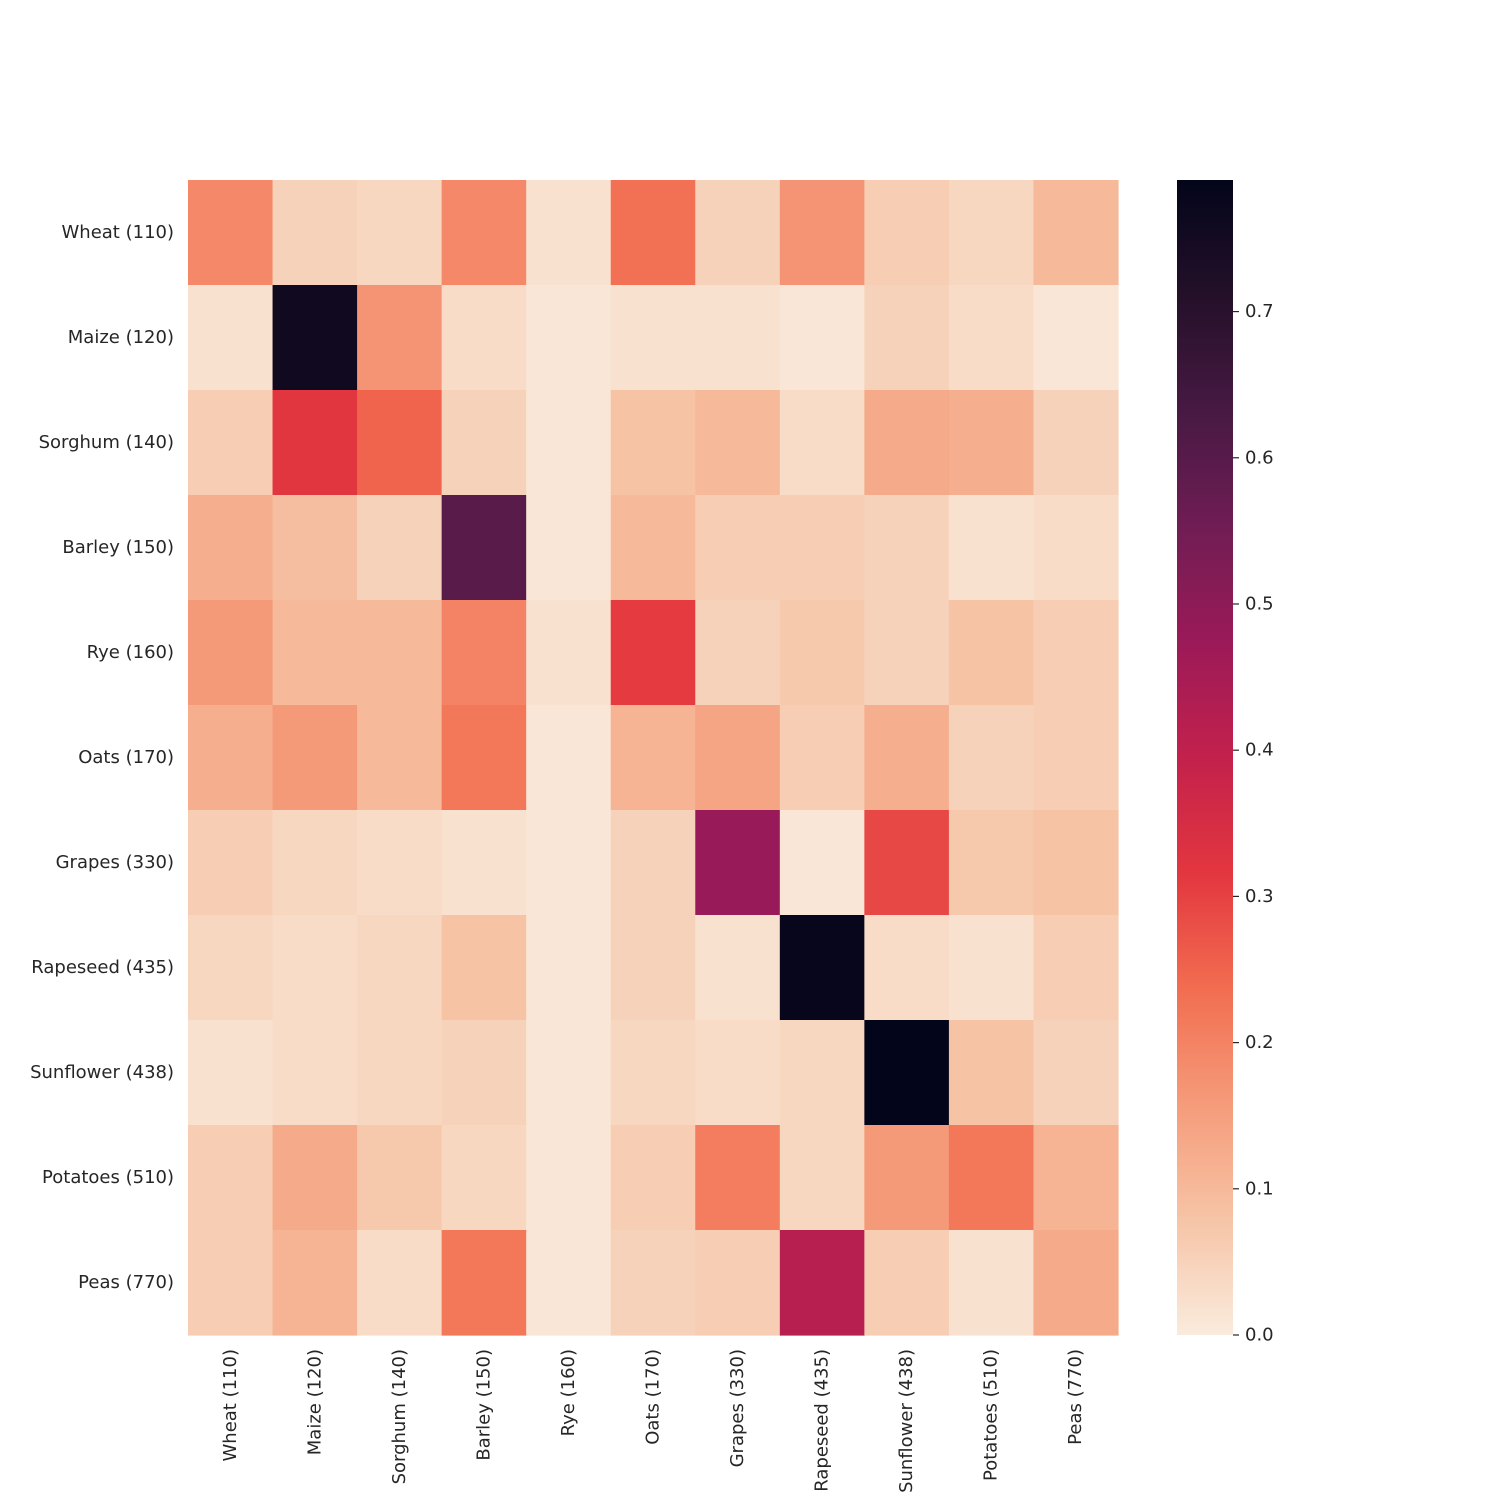  Describe the element at coordinates (230, 1405) in the screenshot. I see `column-label: Wheat (110)` at that location.